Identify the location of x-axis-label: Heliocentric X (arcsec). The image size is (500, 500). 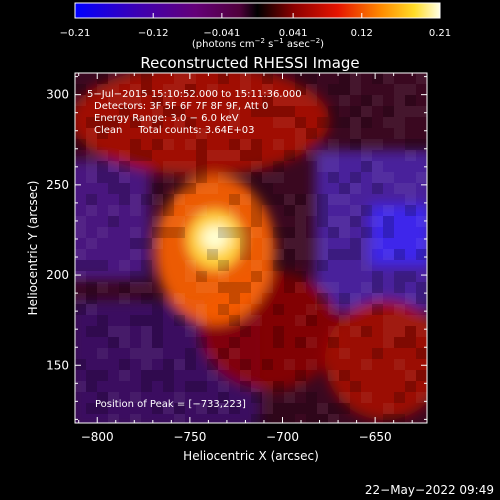
(251, 456).